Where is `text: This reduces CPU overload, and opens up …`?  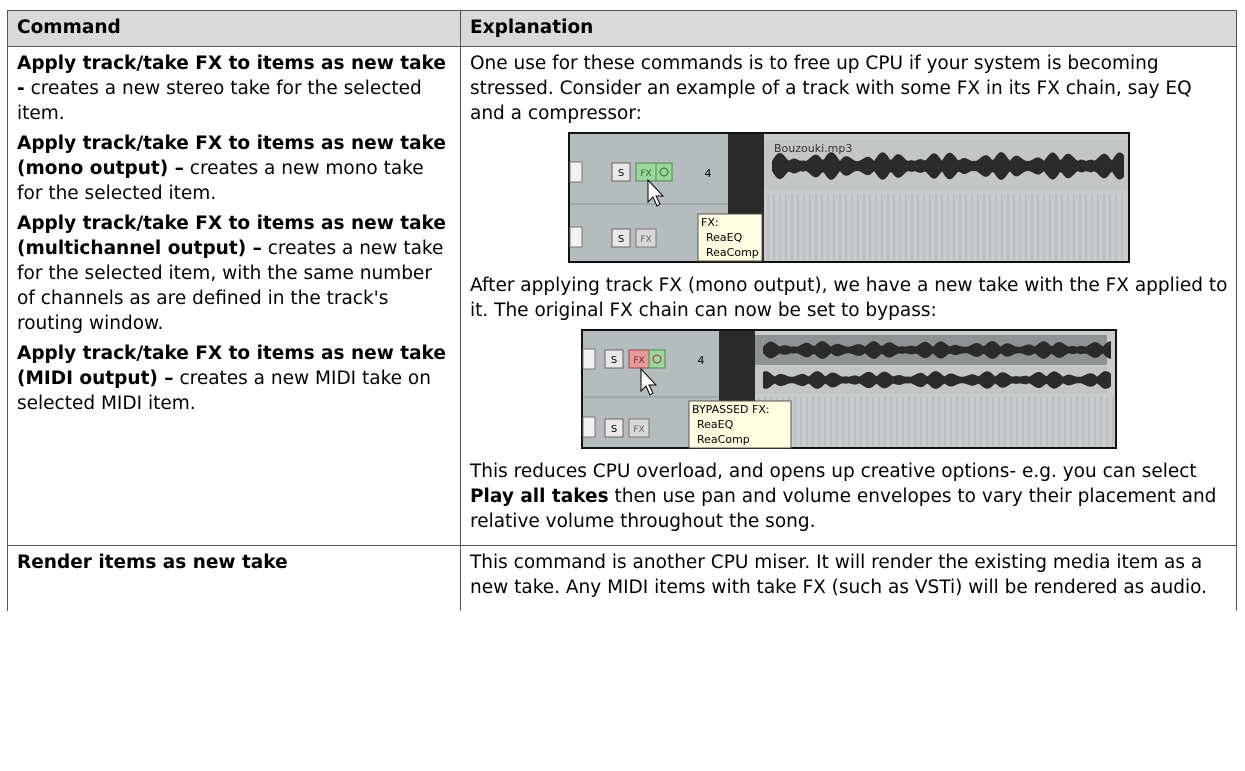
text: This reduces CPU overload, and opens up … is located at coordinates (833, 471).